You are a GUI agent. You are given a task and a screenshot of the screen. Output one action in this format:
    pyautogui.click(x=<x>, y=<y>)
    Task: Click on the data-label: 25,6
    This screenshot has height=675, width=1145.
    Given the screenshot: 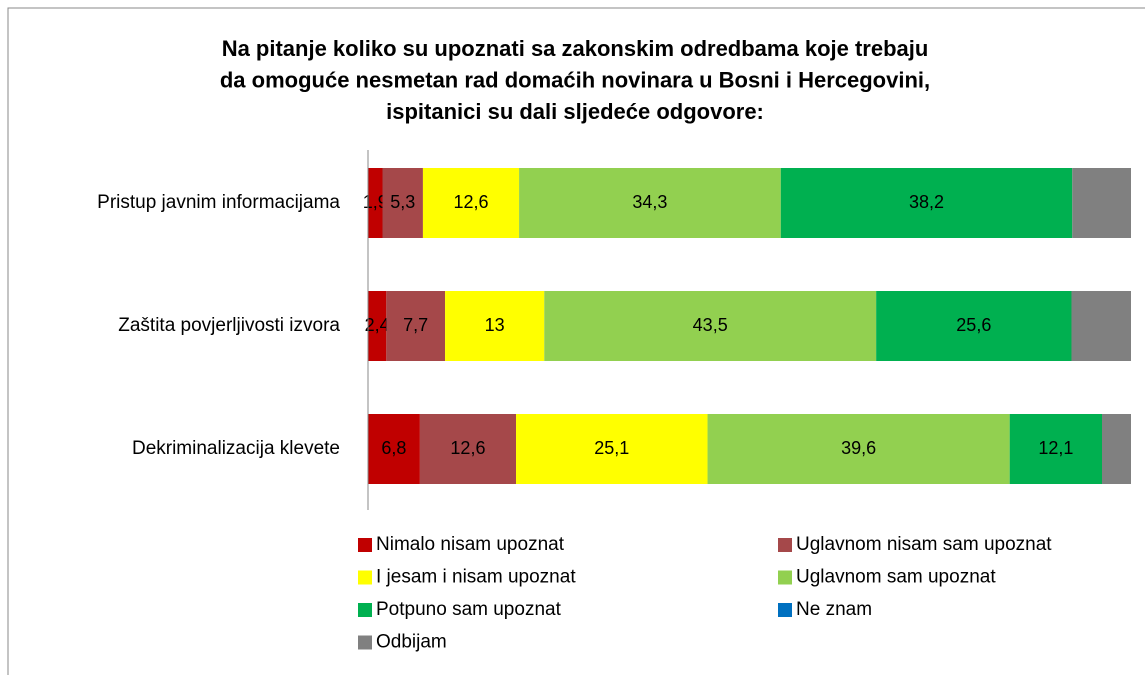 What is the action you would take?
    pyautogui.click(x=973, y=325)
    